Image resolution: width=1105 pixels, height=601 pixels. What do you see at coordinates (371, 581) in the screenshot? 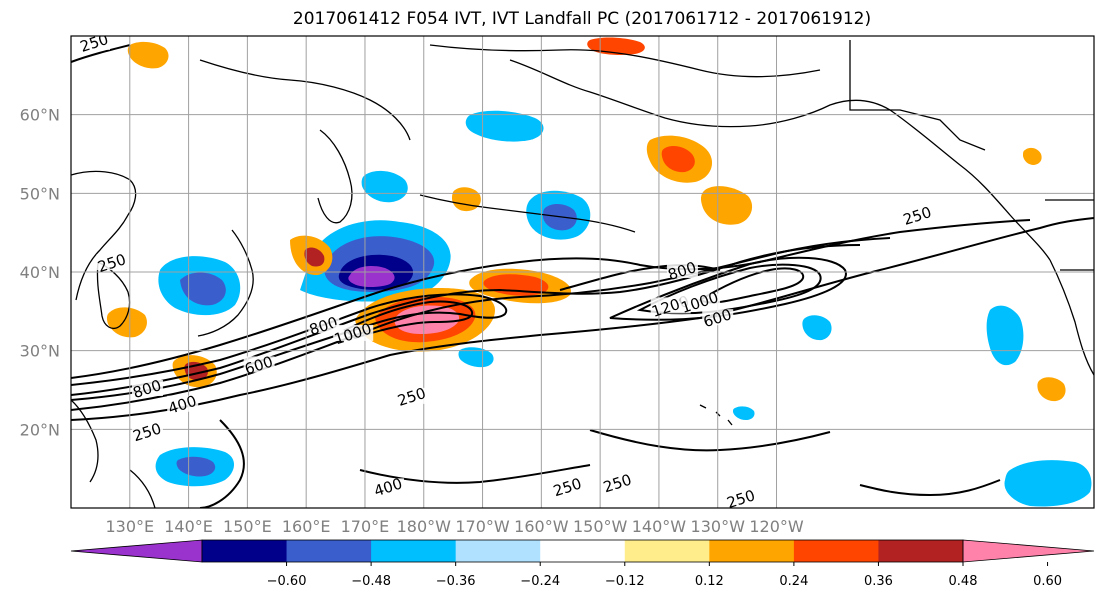
I see `colorbar-tick-label: −0.48` at bounding box center [371, 581].